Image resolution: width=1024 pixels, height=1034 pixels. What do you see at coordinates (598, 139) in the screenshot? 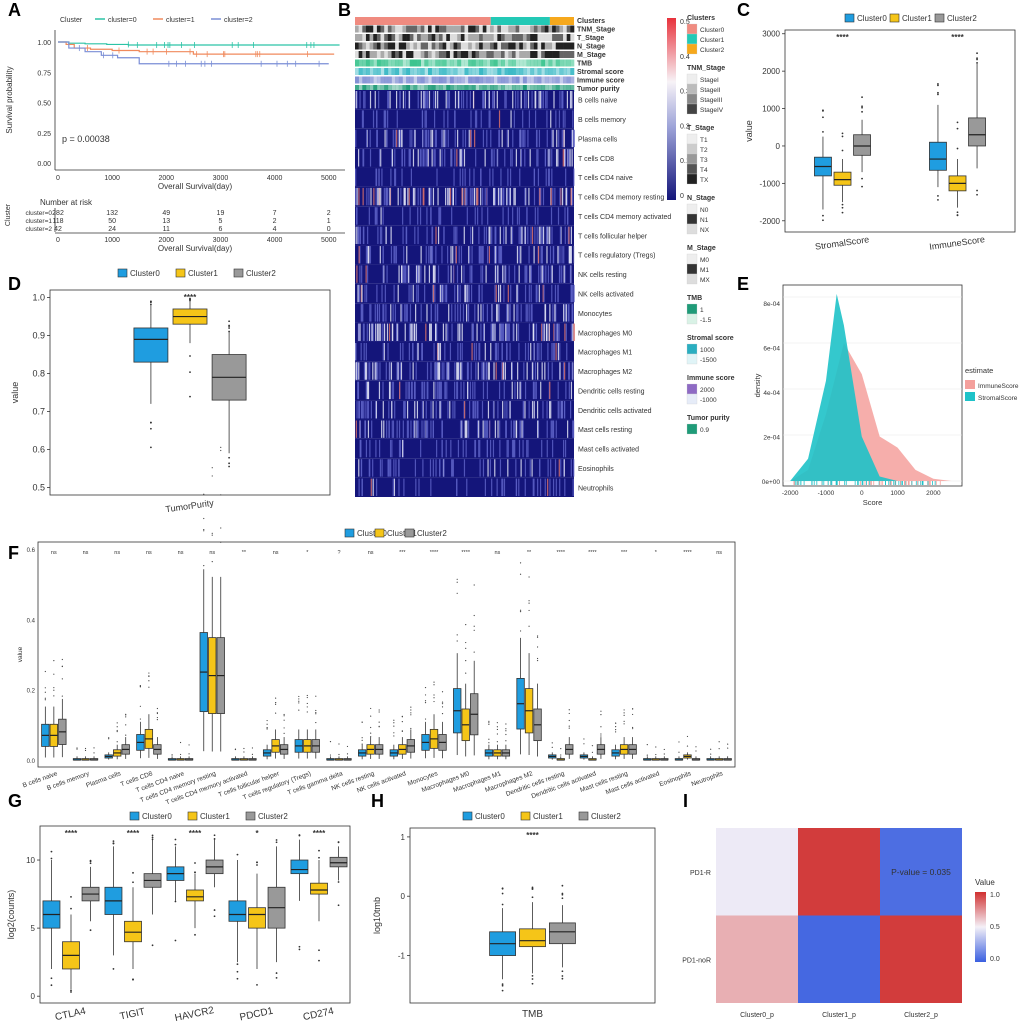
I see `heat-row-label-2: Plasma cells` at bounding box center [598, 139].